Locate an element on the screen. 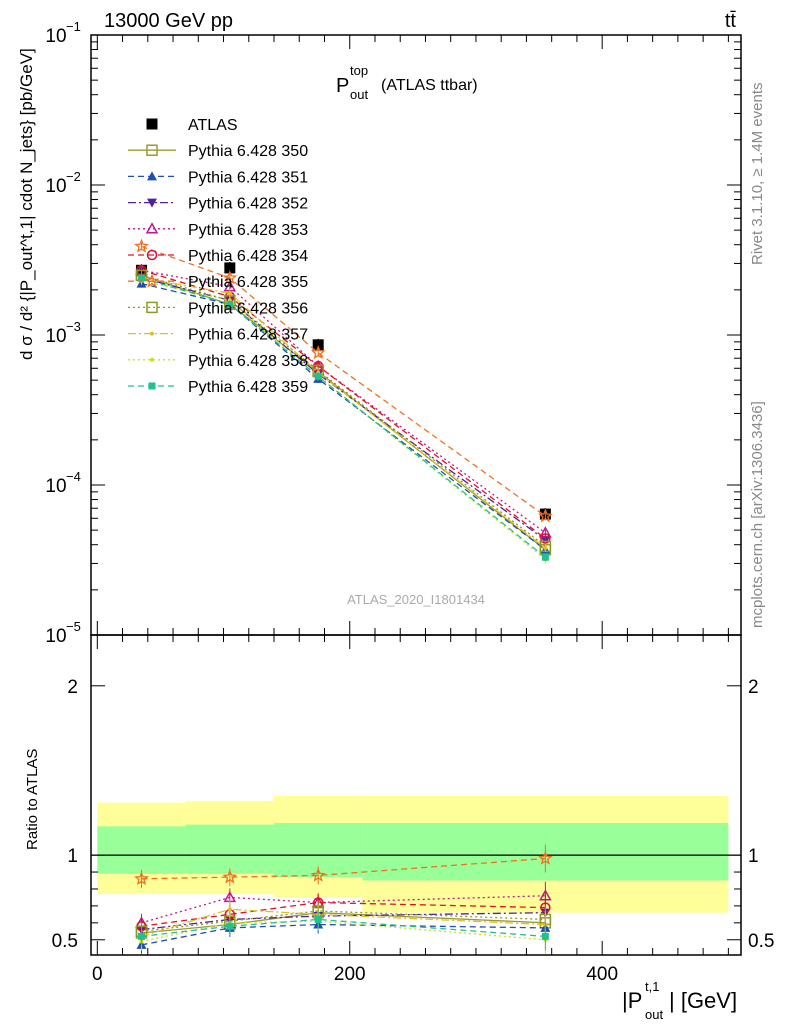 Image resolution: width=786 pixels, height=1024 pixels. legend-label: Pythia 6.428 355 is located at coordinates (248, 282).